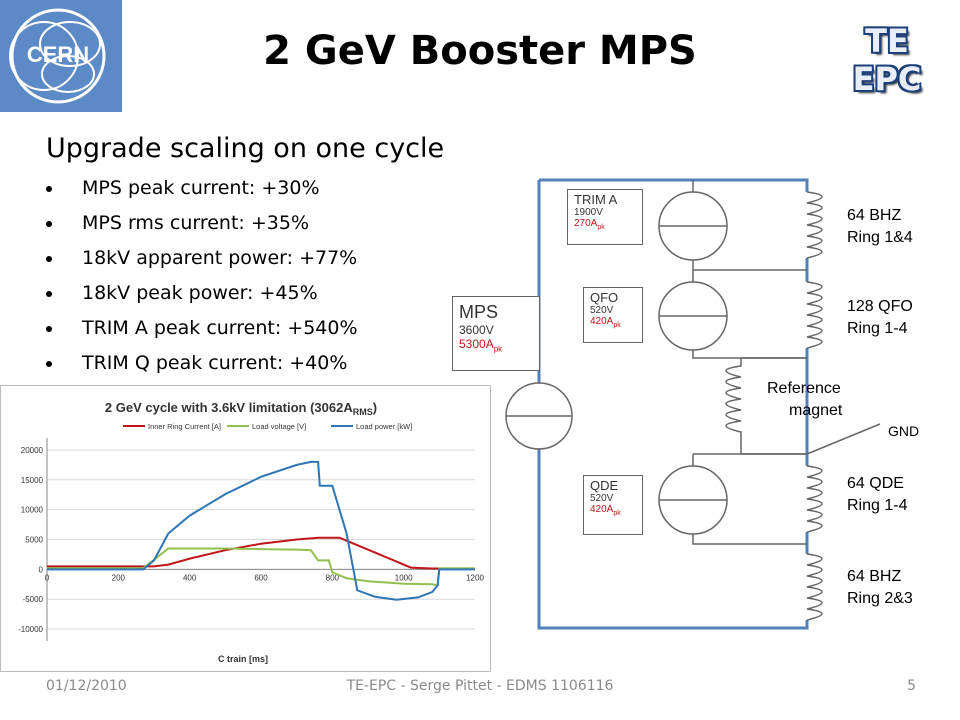 The width and height of the screenshot is (960, 720). What do you see at coordinates (588, 212) in the screenshot?
I see `trim-a-voltage: 1900V` at bounding box center [588, 212].